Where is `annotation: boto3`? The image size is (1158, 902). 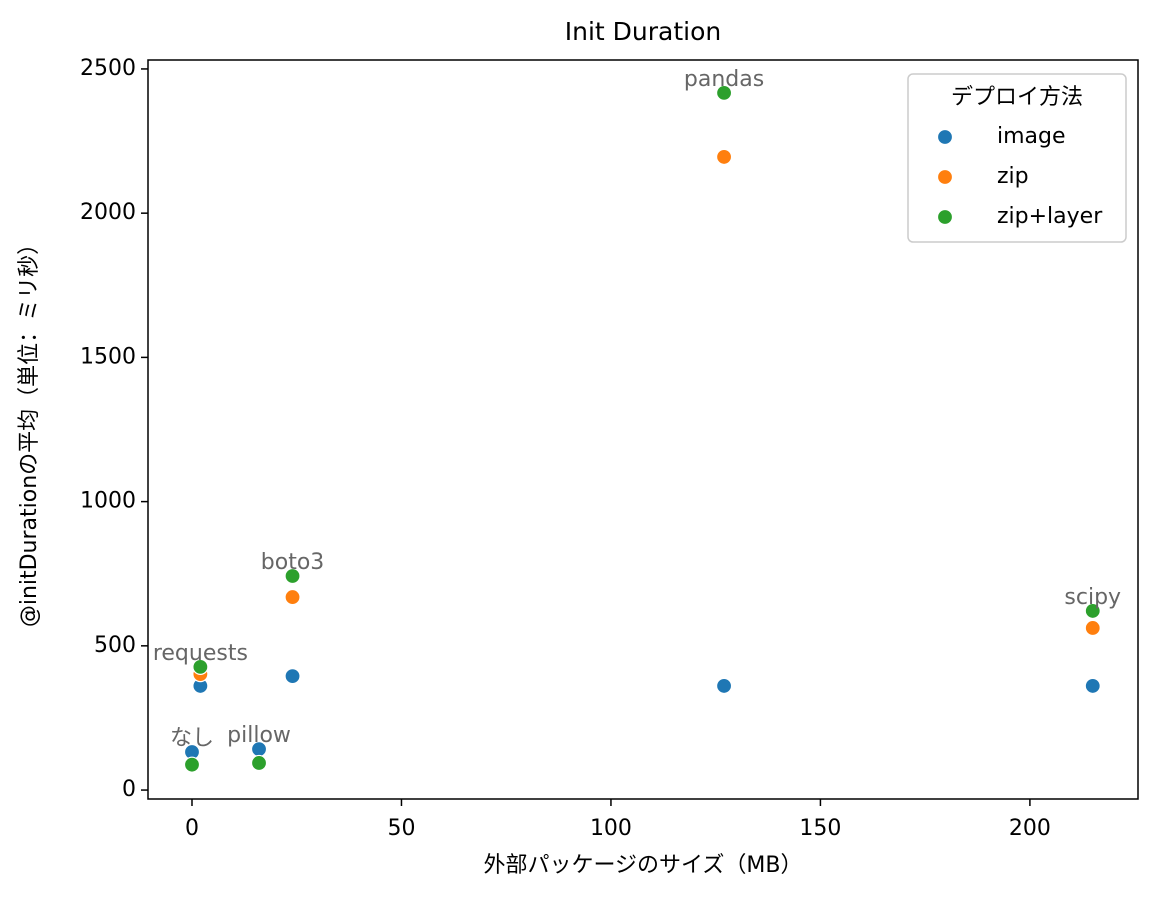 annotation: boto3 is located at coordinates (293, 562).